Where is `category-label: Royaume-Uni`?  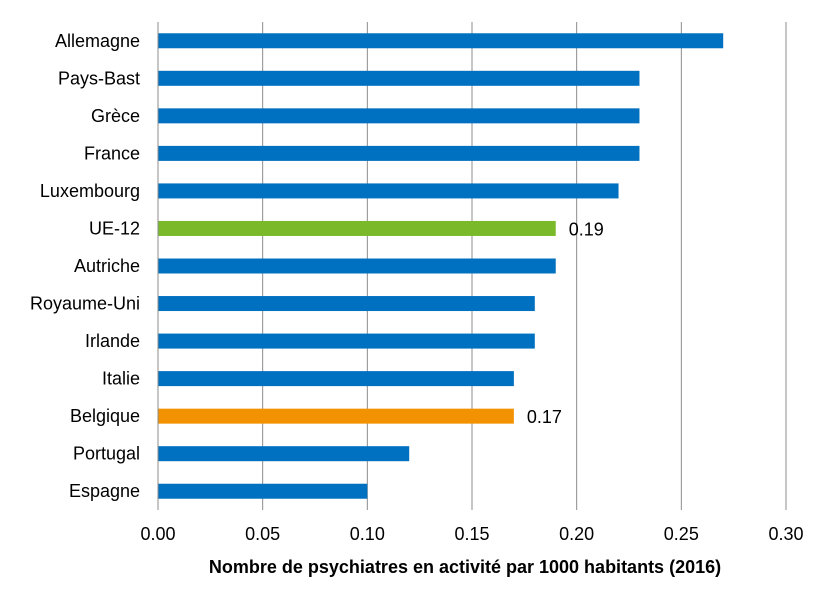
category-label: Royaume-Uni is located at coordinates (85, 304).